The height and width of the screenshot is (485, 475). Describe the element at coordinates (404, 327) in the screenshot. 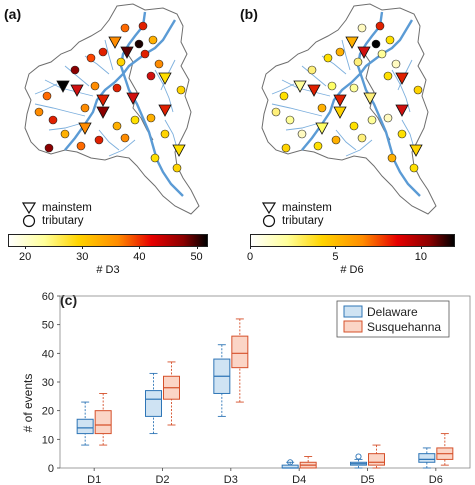

I see `legend-susquehanna-label: Susquehanna` at that location.